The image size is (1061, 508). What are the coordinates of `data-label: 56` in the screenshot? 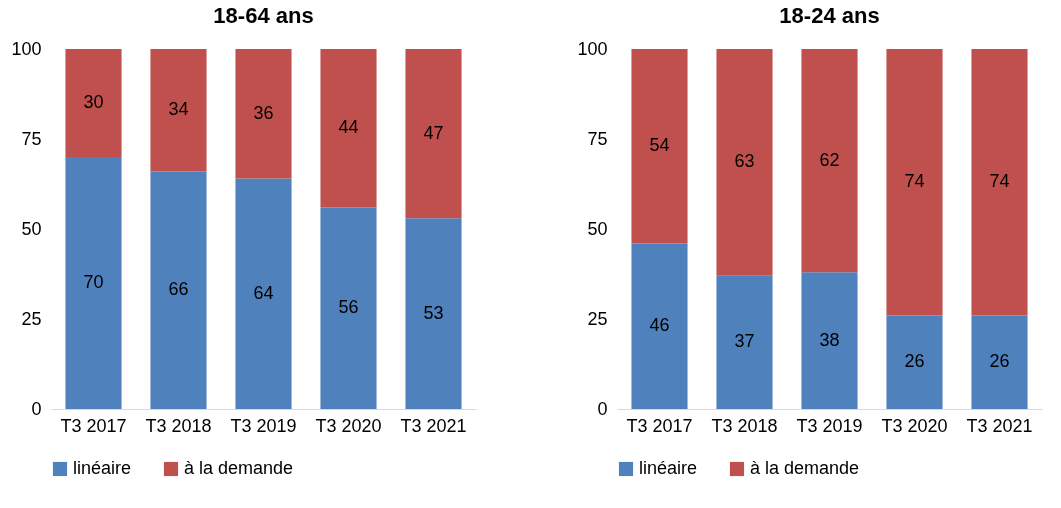 It's located at (348, 307).